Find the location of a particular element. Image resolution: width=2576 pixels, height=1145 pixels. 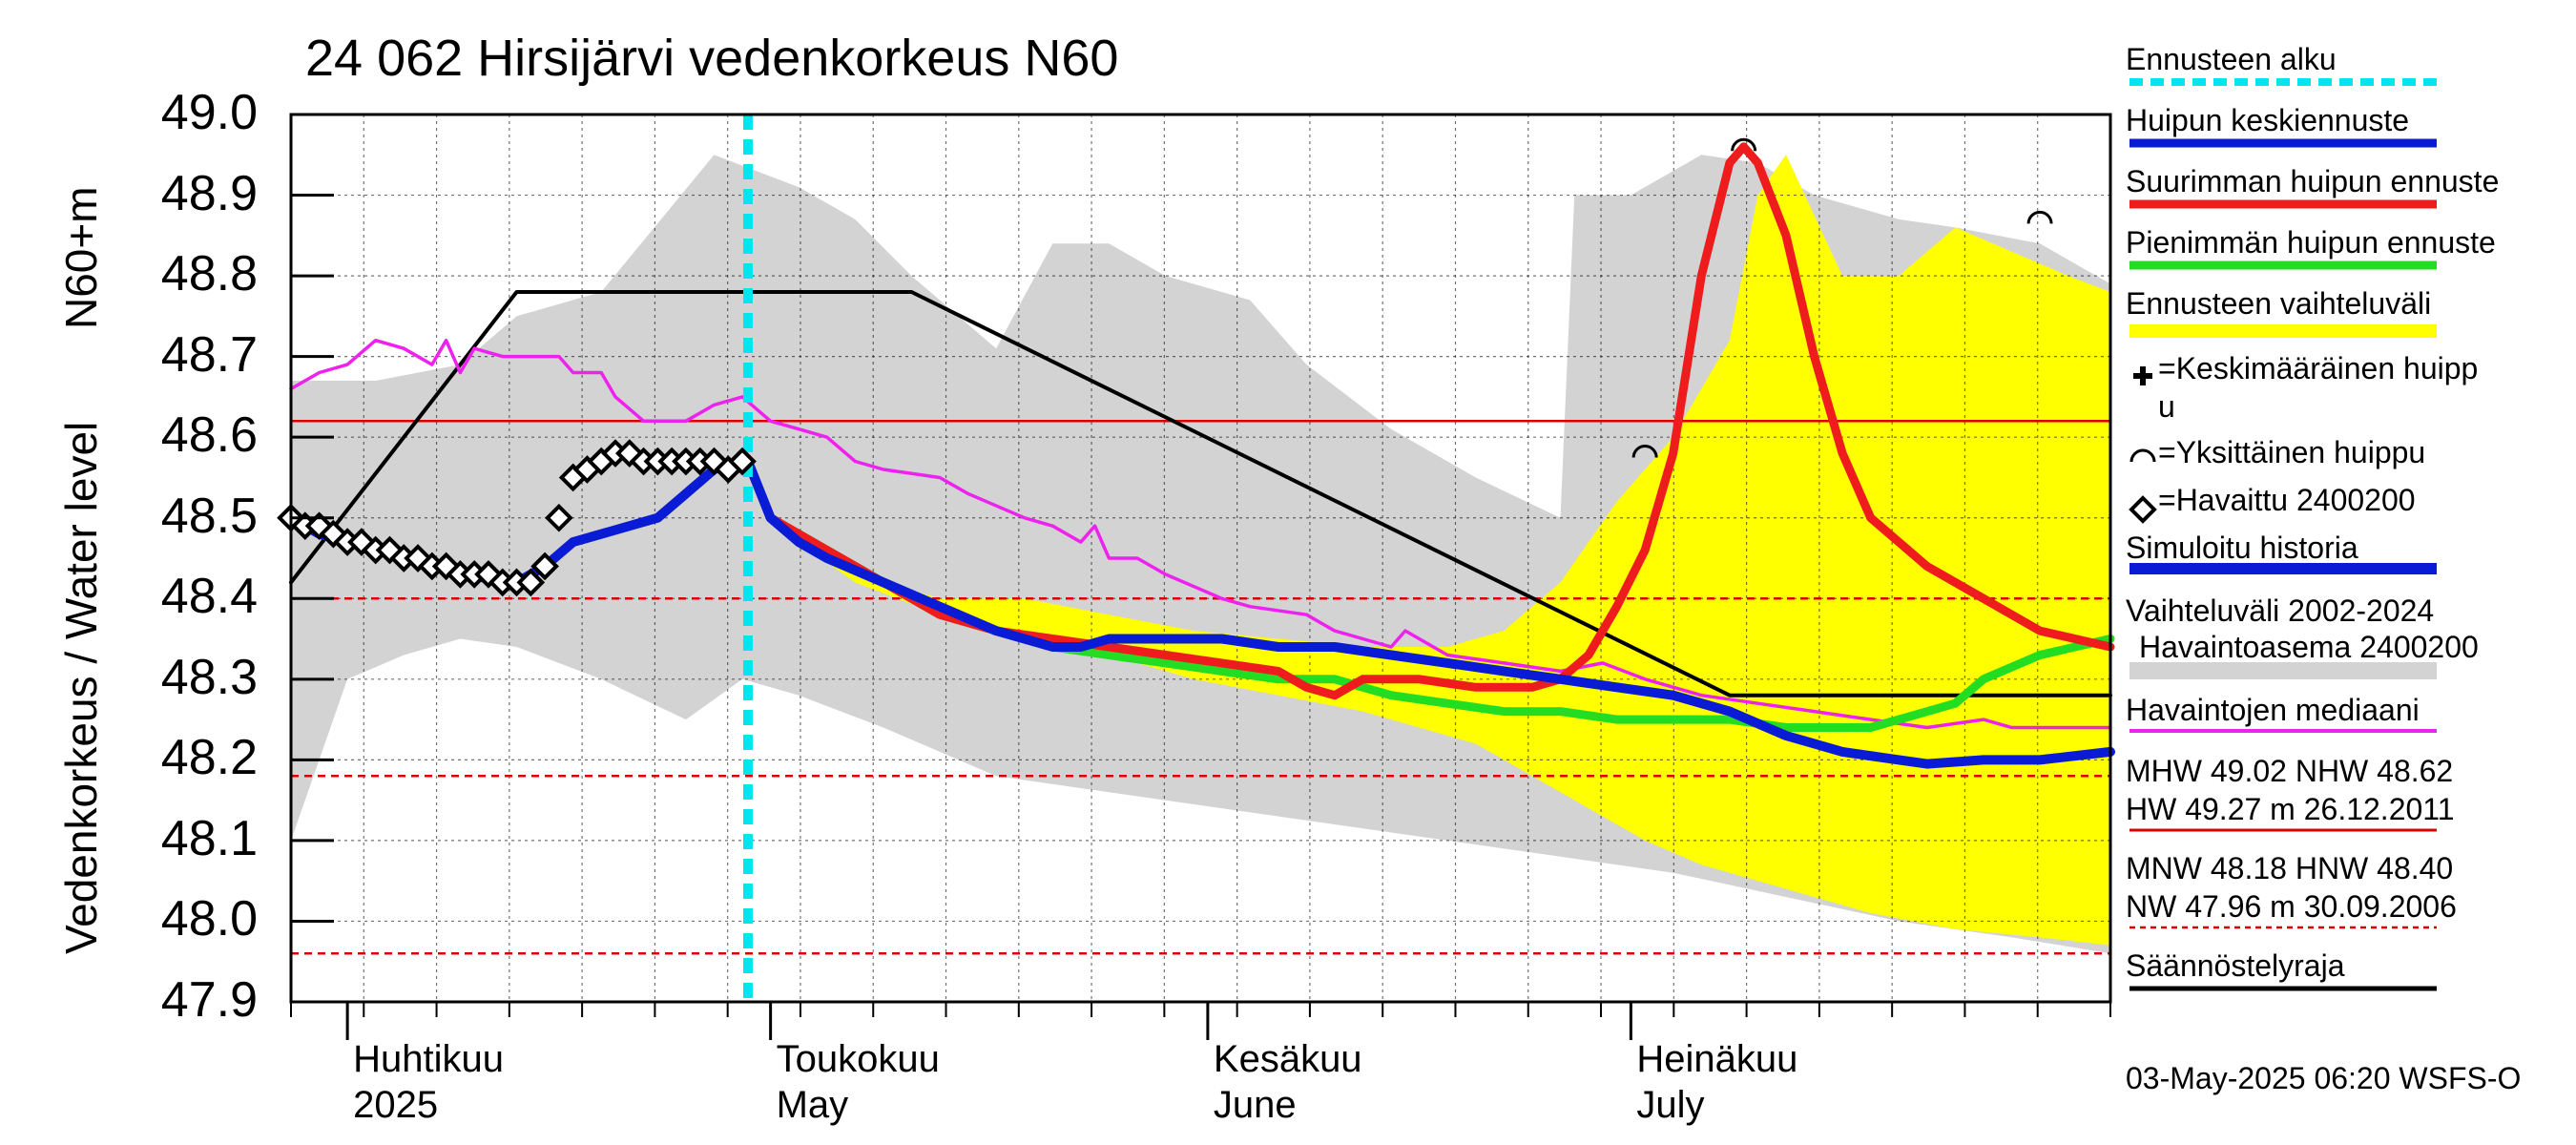

y-tick-label: 48.8 is located at coordinates (209, 274).